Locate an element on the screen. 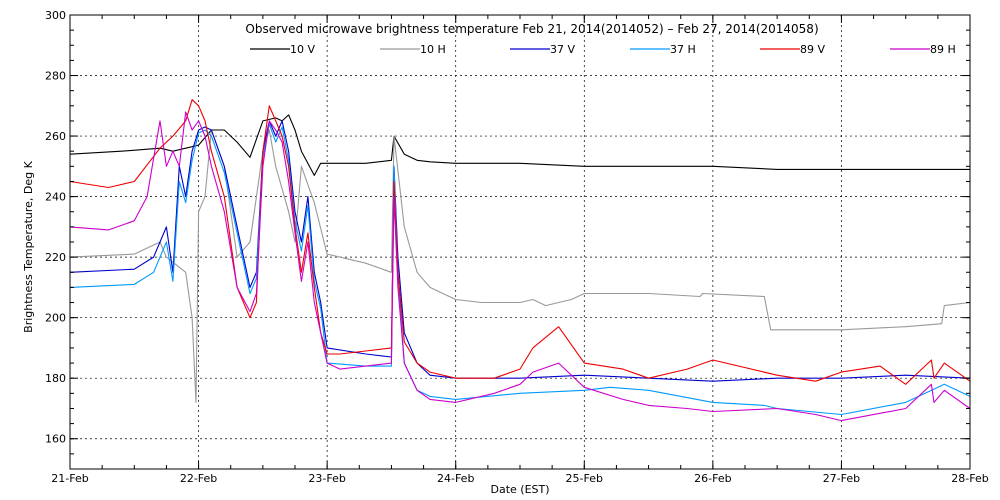 The height and width of the screenshot is (500, 1000). y-tick-label: 220 is located at coordinates (55, 257).